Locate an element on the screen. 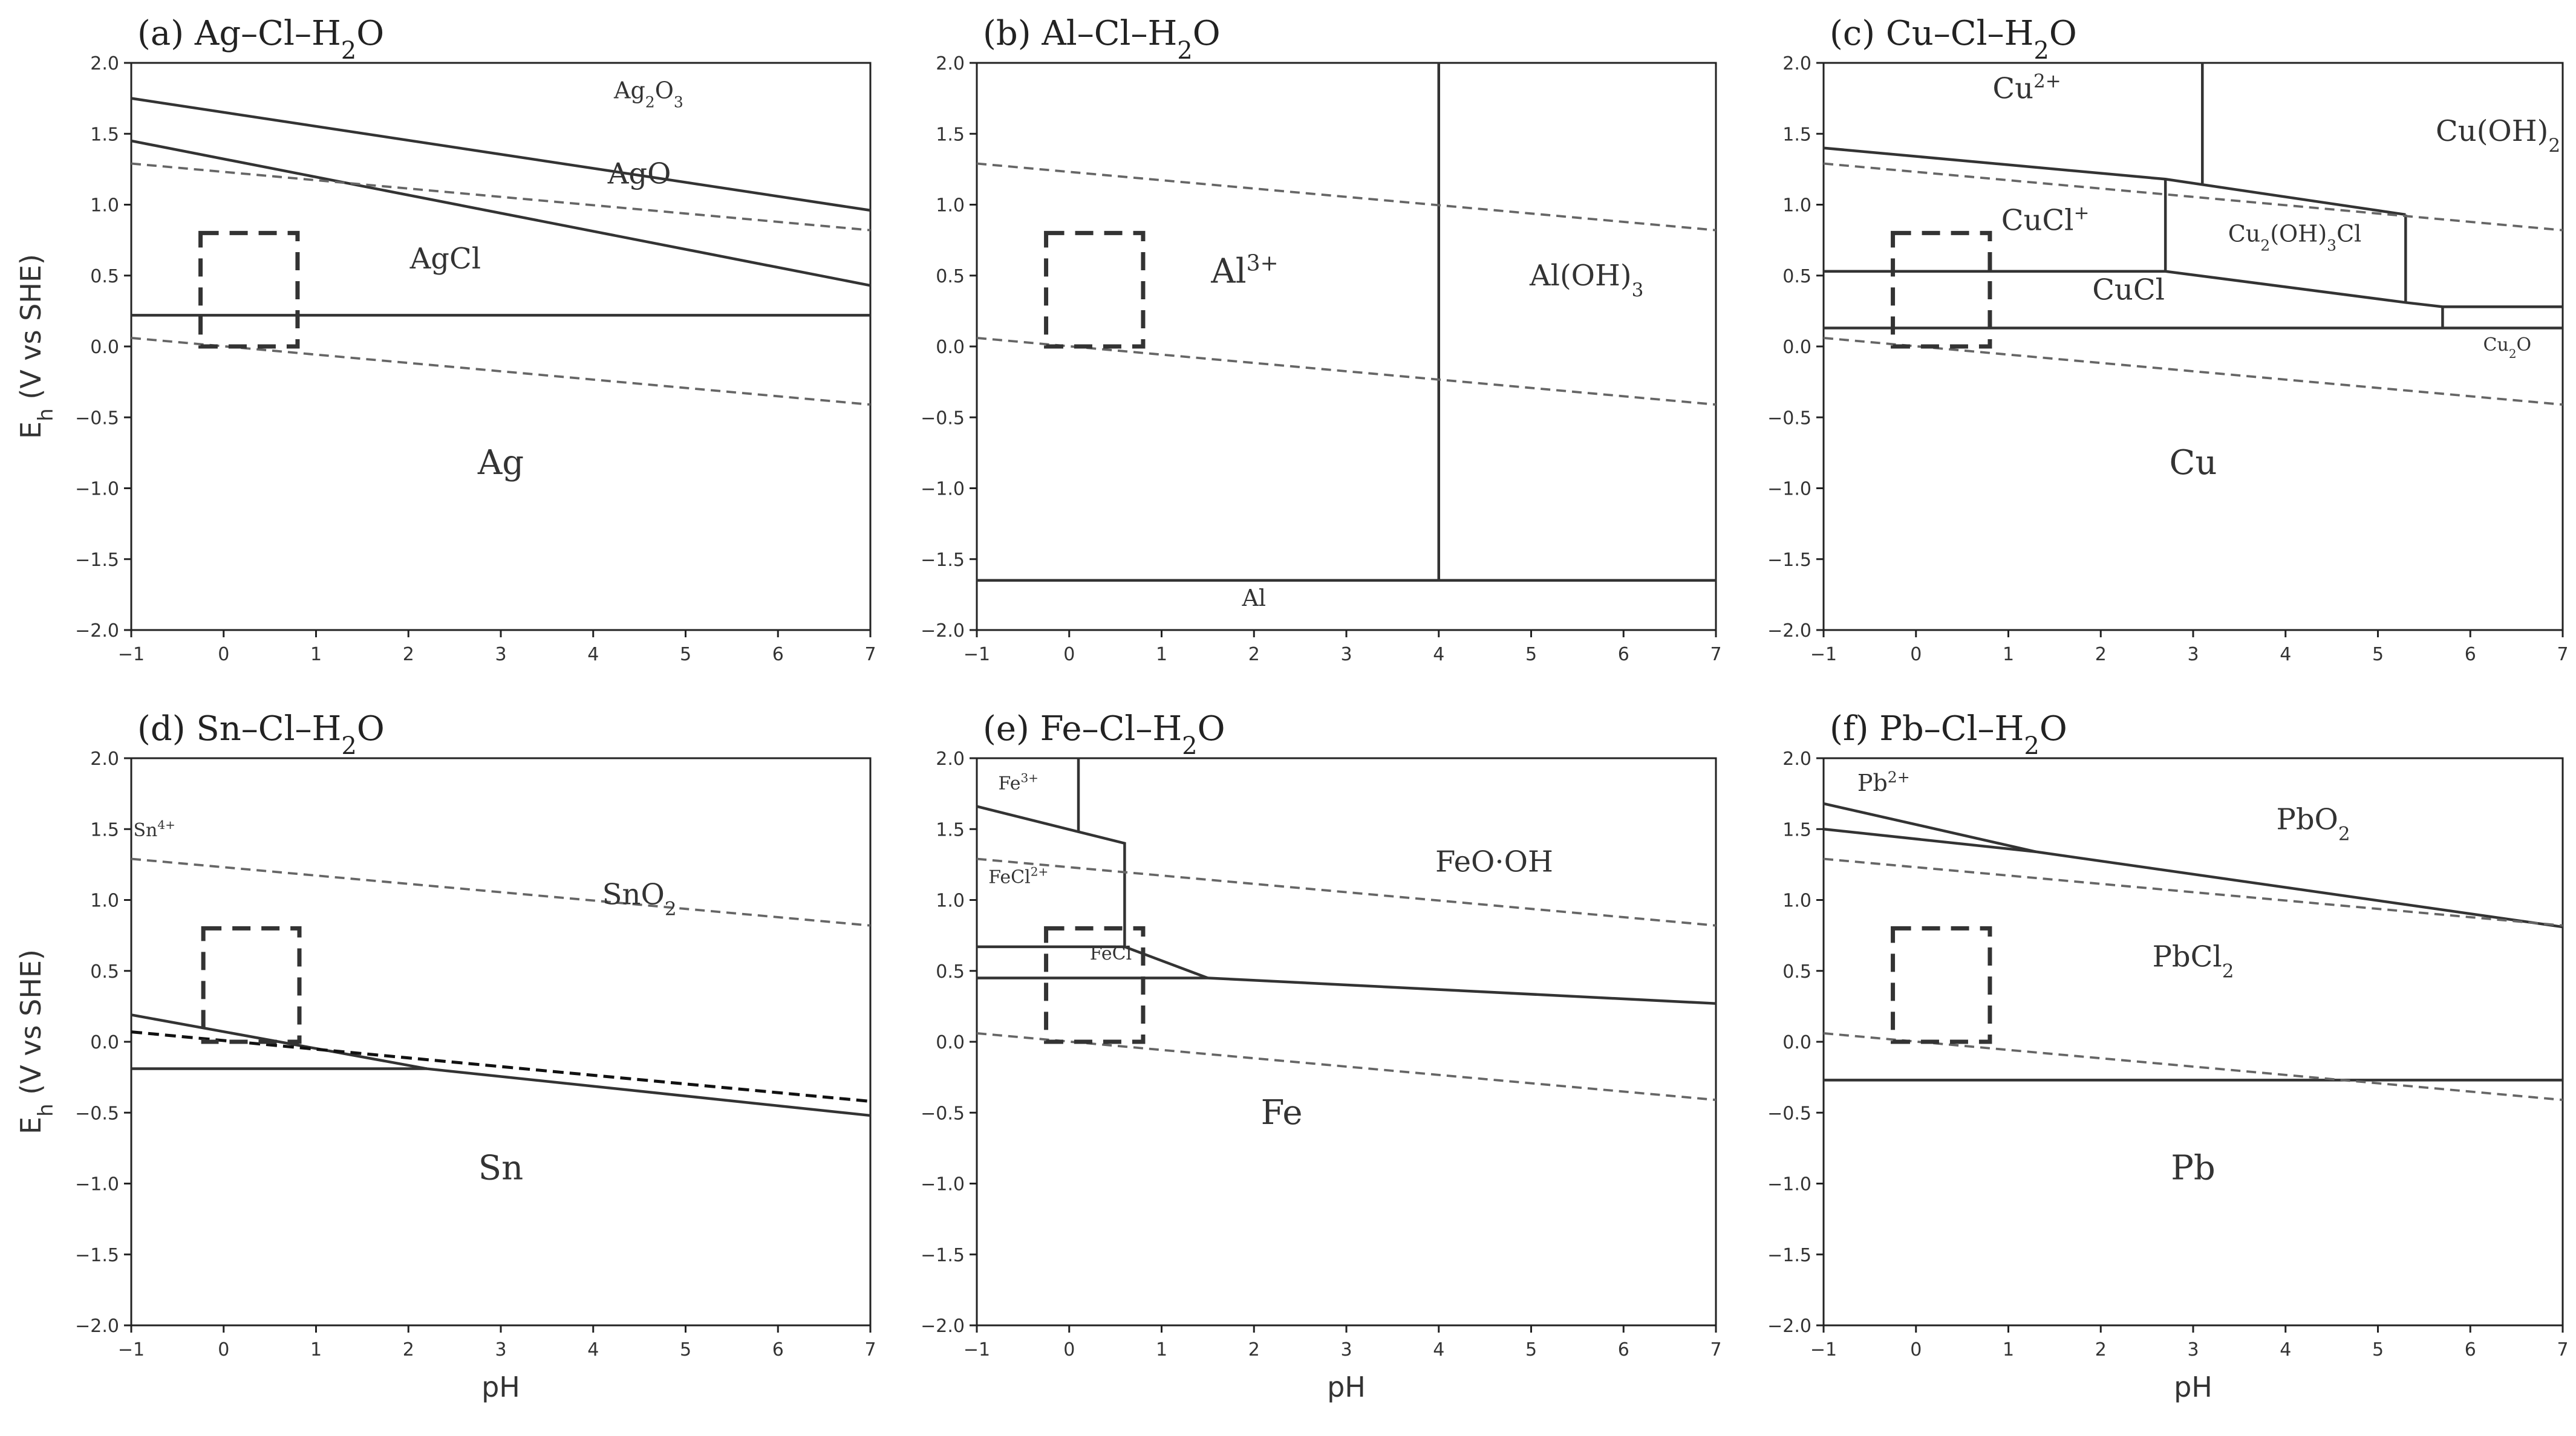 The image size is (2576, 1436). region-label: Sn4+ is located at coordinates (154, 829).